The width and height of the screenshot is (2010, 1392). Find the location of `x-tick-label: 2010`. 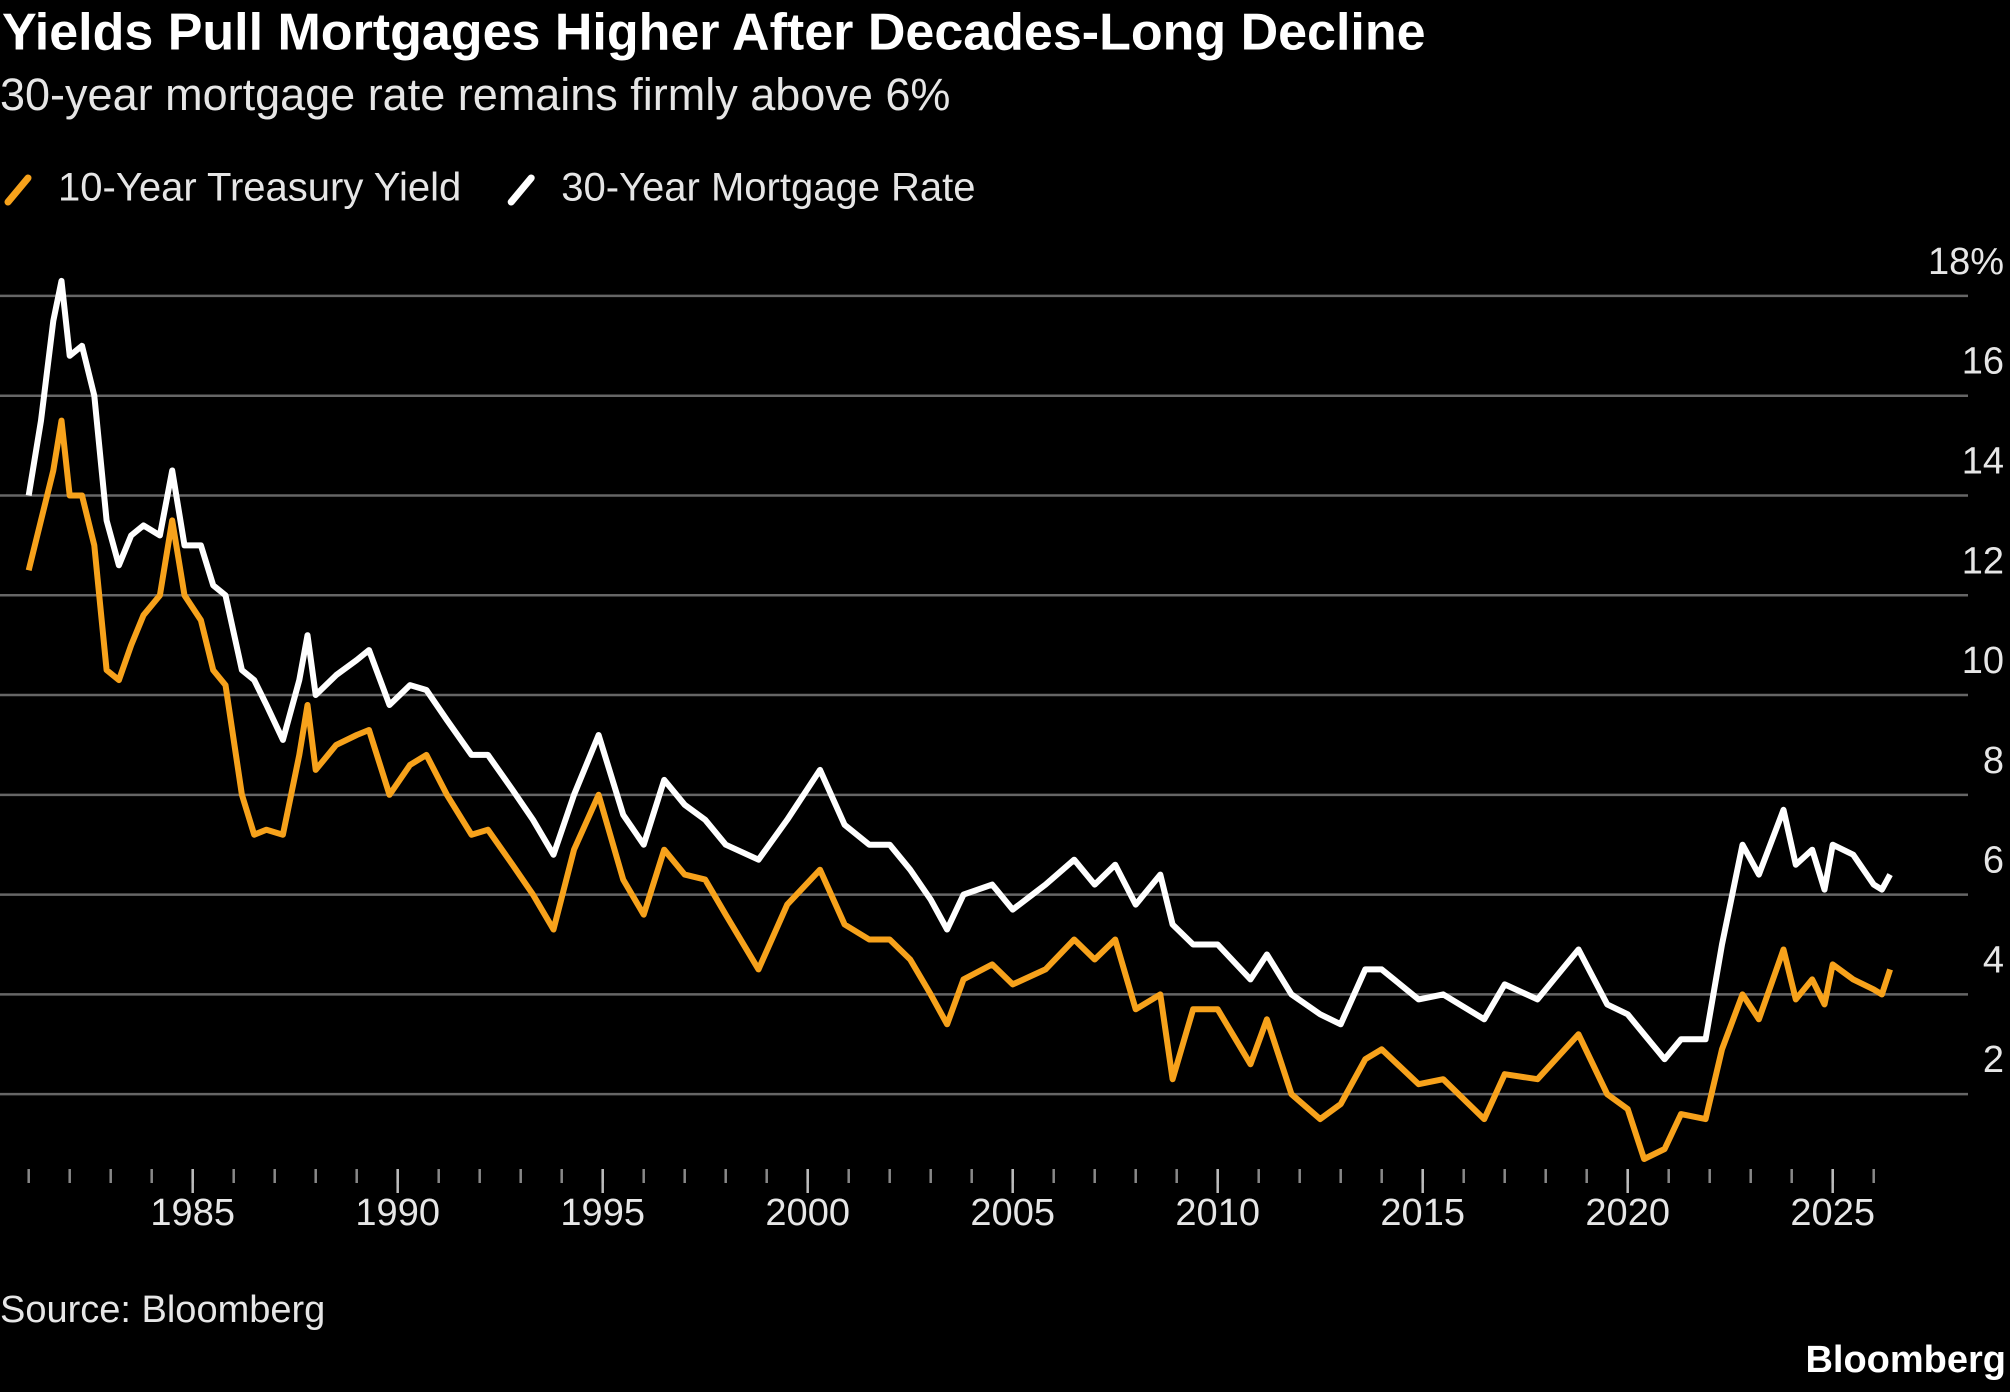

x-tick-label: 2010 is located at coordinates (1217, 1213).